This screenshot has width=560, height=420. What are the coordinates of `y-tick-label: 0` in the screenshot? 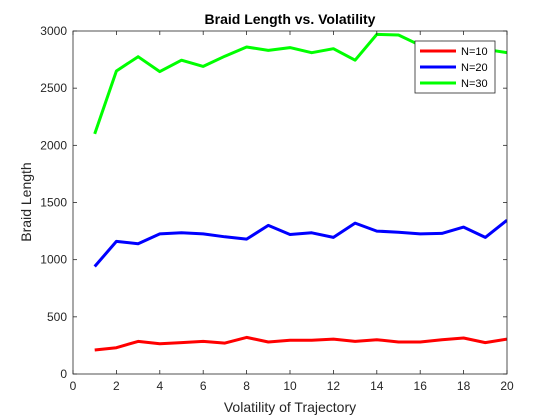 It's located at (63, 374).